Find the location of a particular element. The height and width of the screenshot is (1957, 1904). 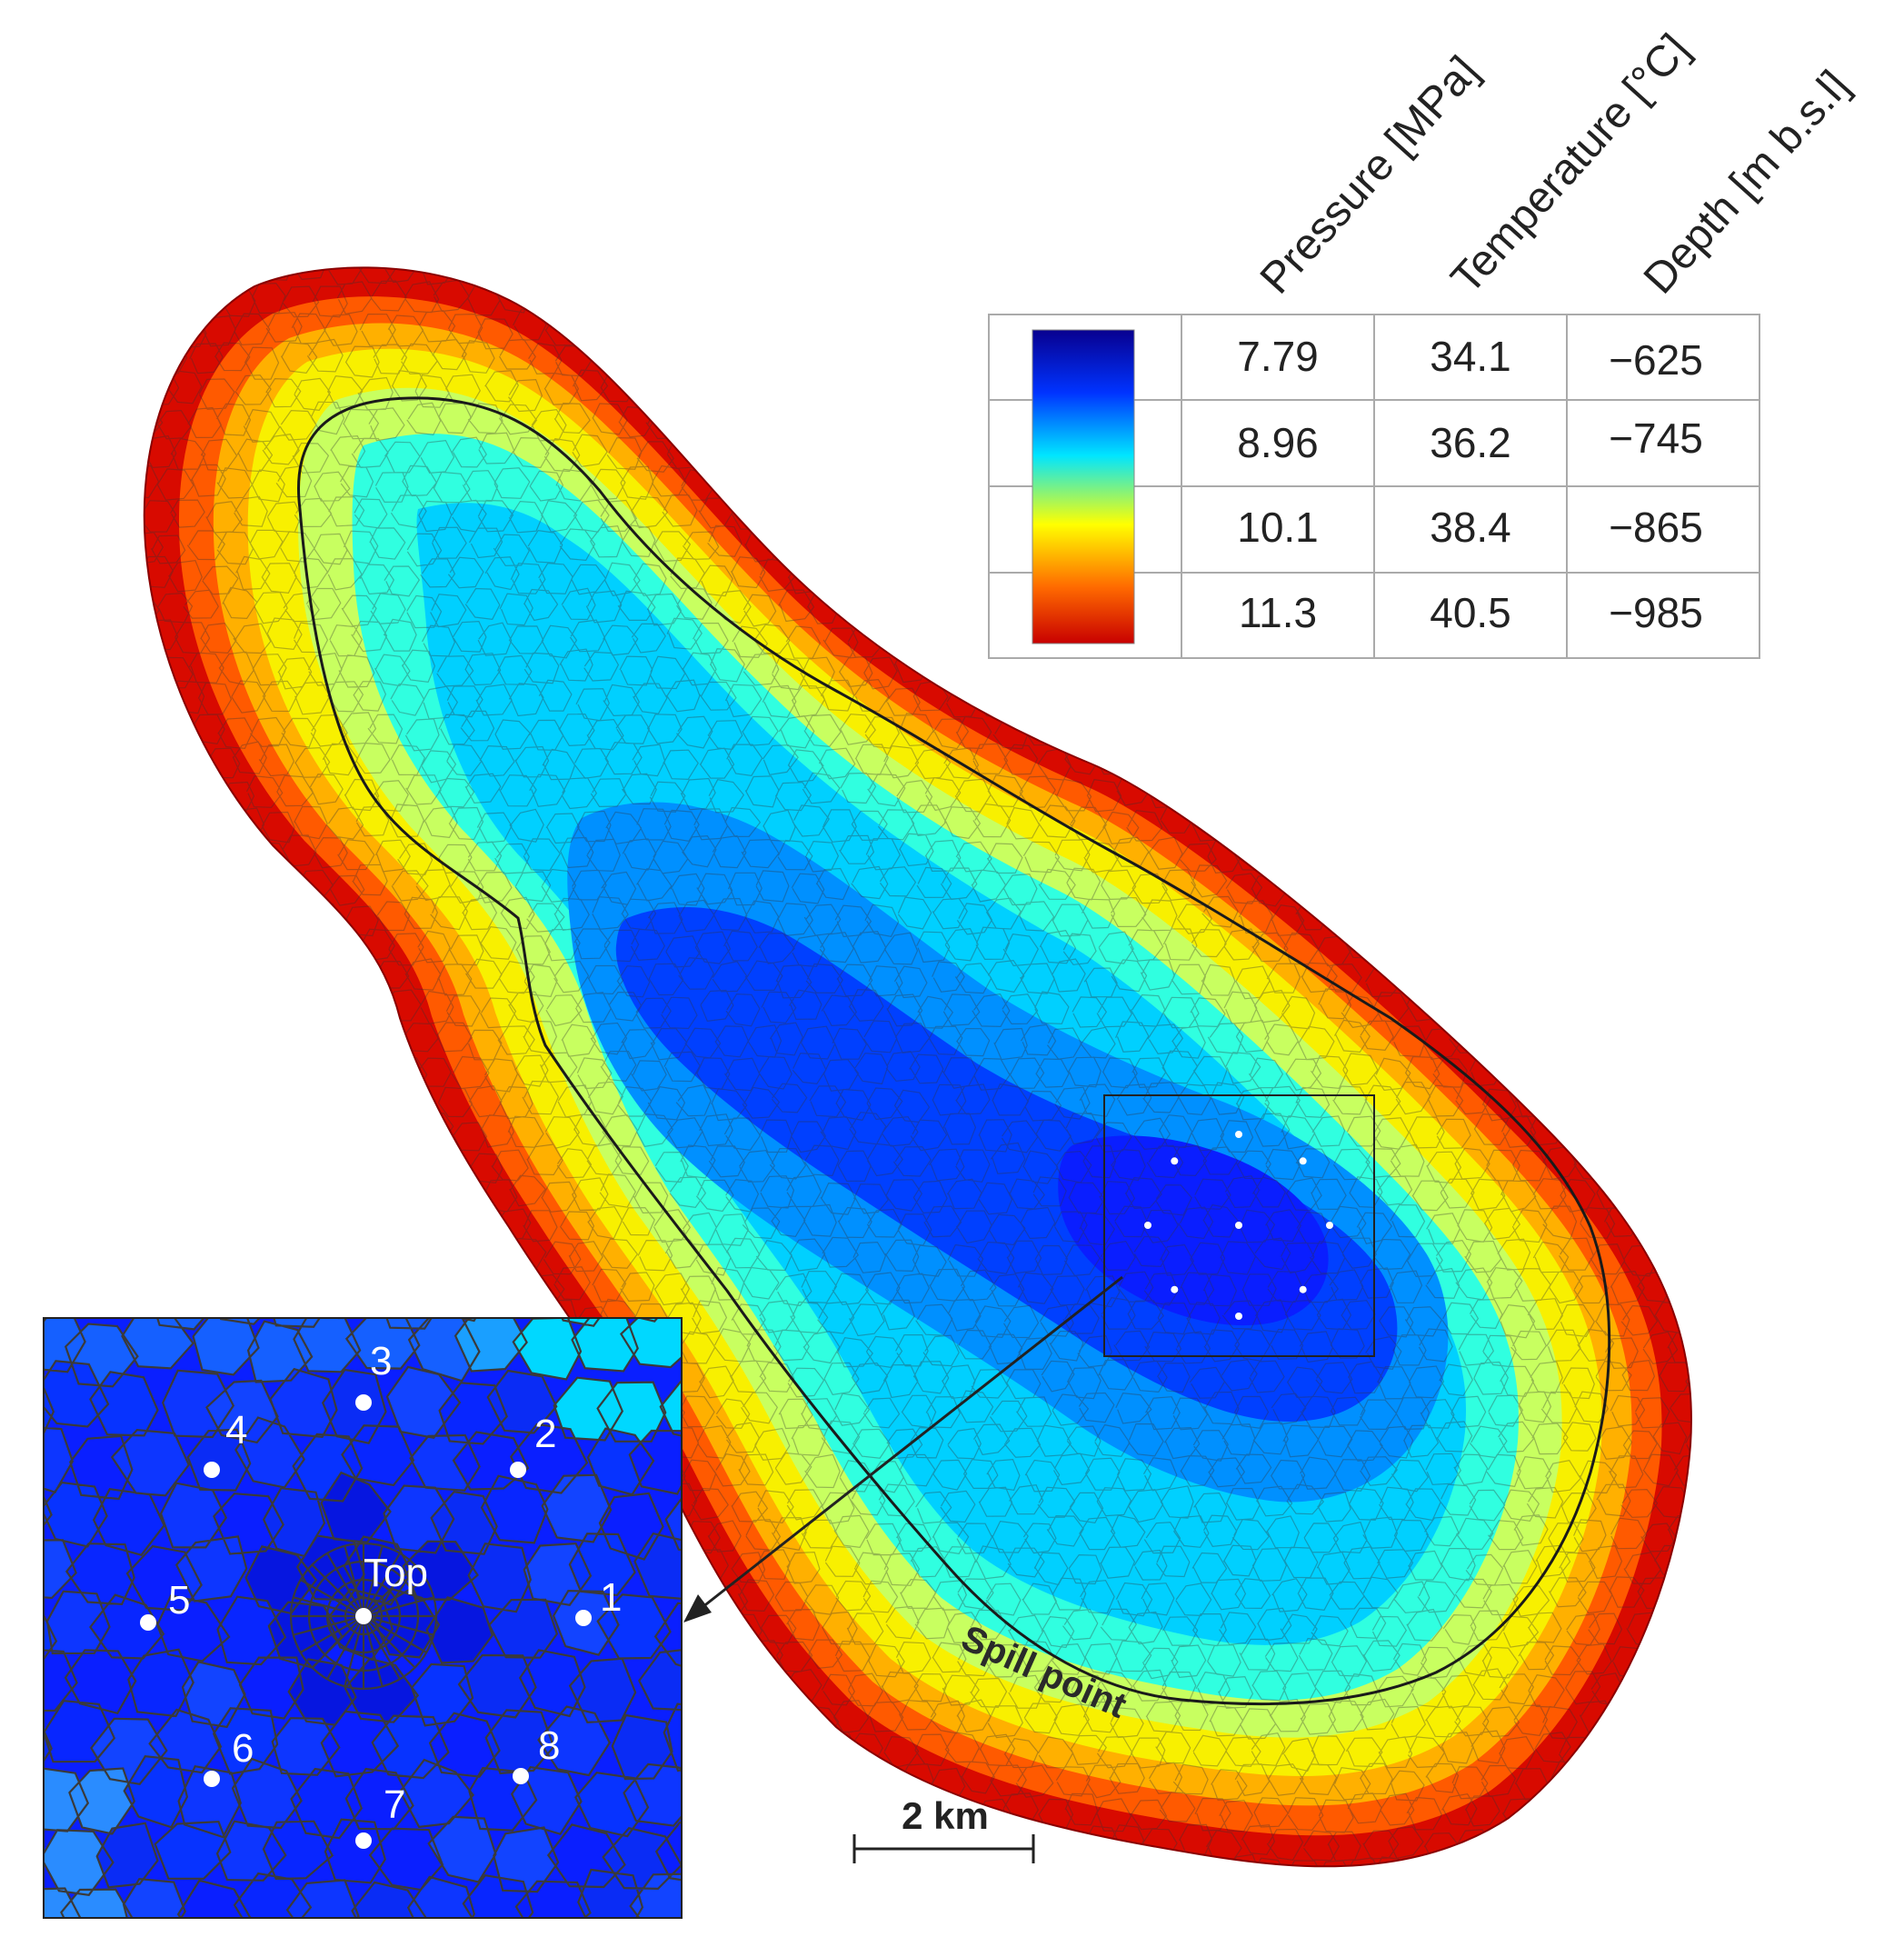

inset-mesh-lines is located at coordinates (363, 1618).